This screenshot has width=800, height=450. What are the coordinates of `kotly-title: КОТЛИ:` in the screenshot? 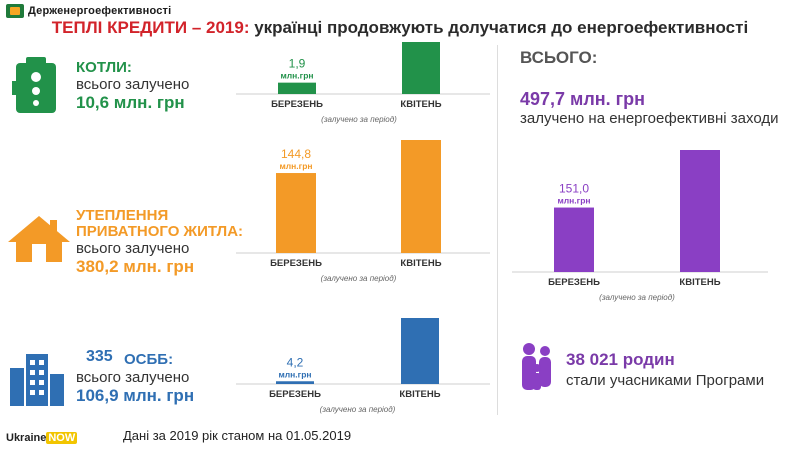 It's located at (104, 67).